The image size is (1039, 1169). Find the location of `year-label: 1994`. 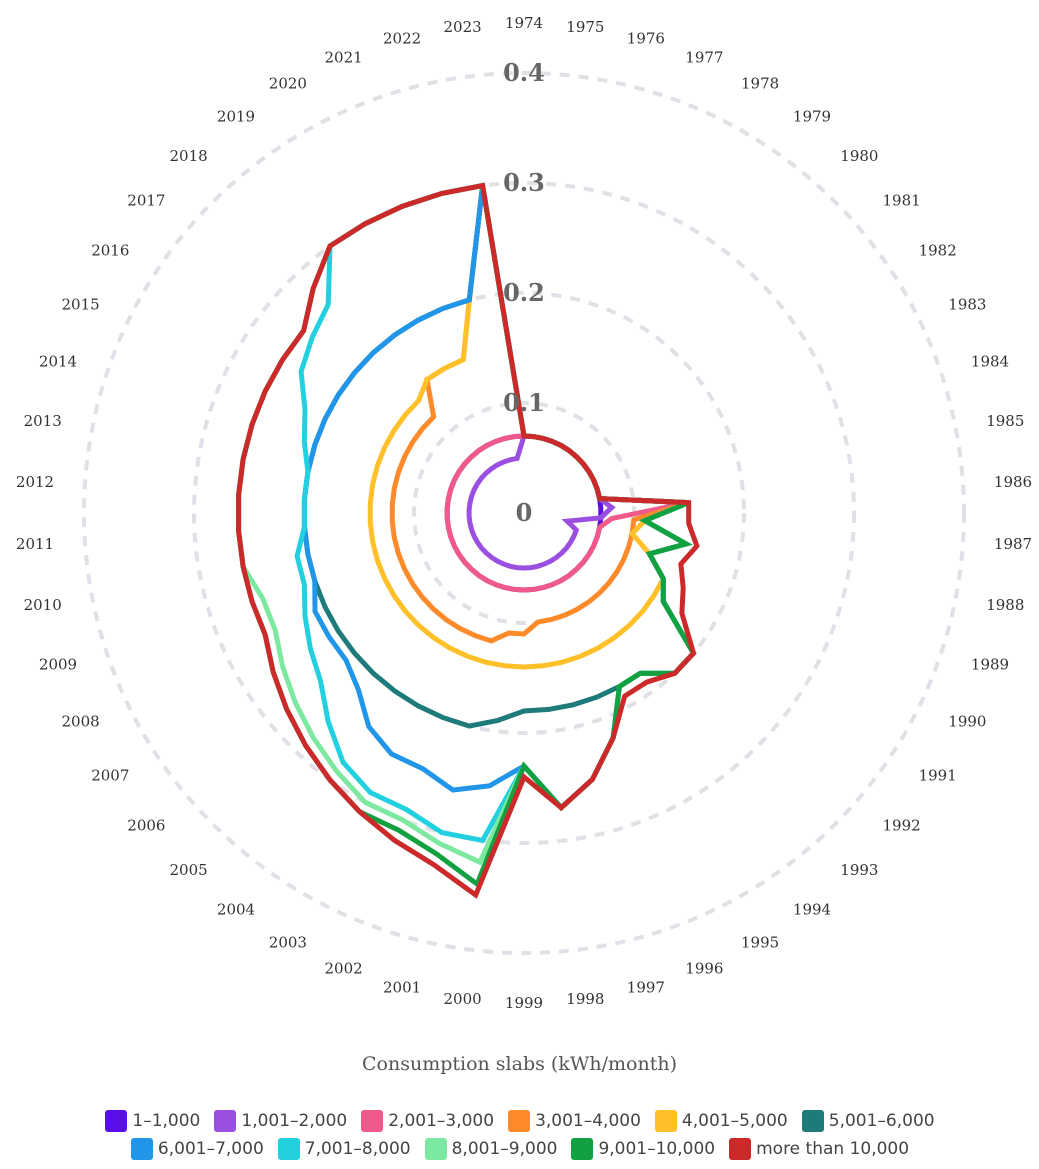

year-label: 1994 is located at coordinates (812, 909).